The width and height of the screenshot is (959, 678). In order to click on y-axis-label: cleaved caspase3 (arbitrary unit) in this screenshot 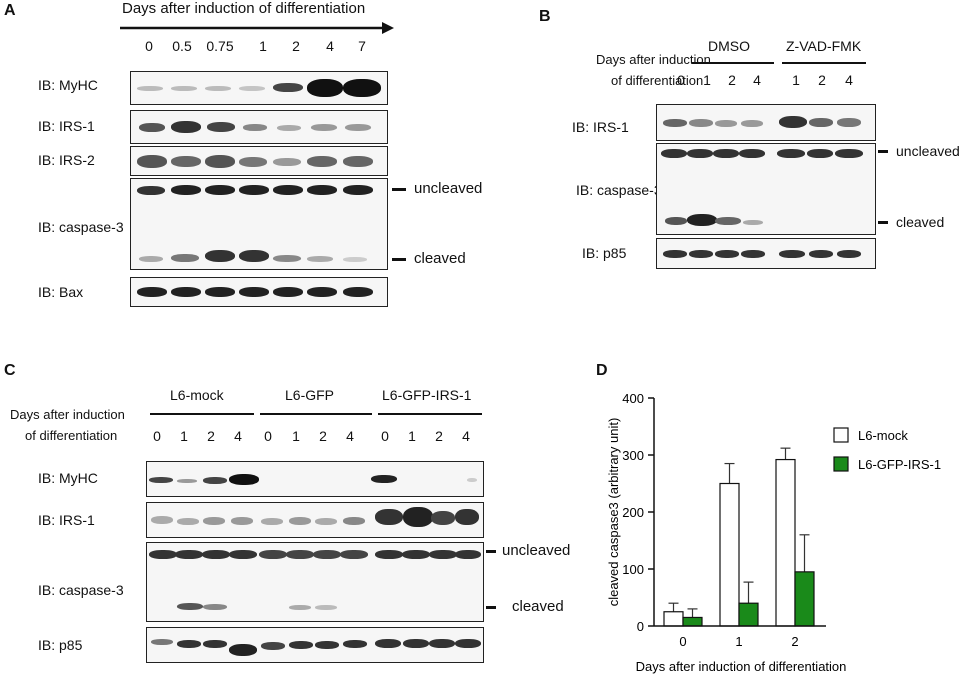, I will do `click(613, 512)`.